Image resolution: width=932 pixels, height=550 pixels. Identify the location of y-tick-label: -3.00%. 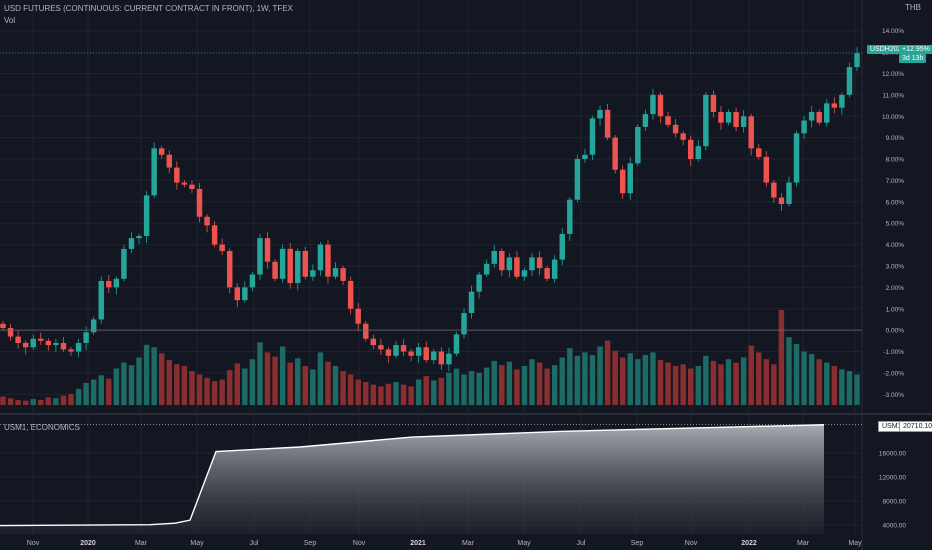
(893, 395).